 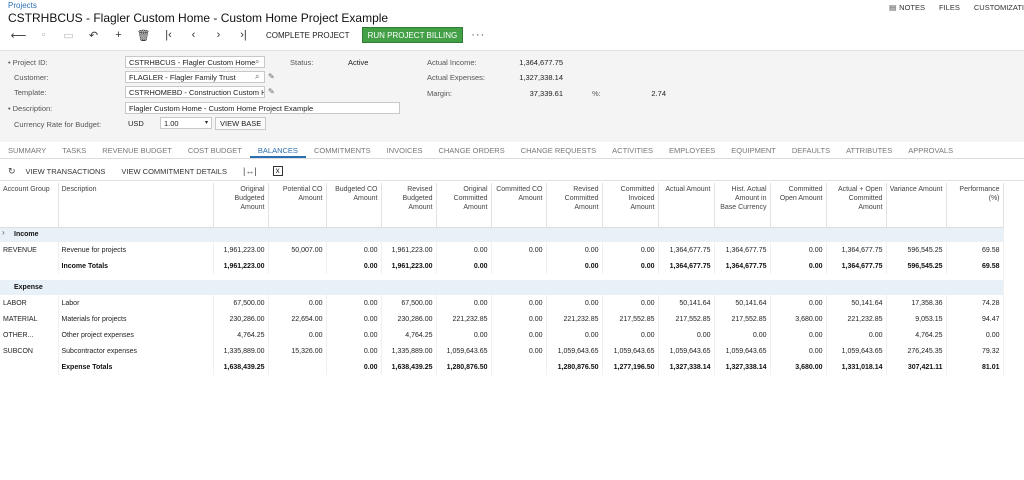 I want to click on tab-tasks: TASKS, so click(x=74, y=150).